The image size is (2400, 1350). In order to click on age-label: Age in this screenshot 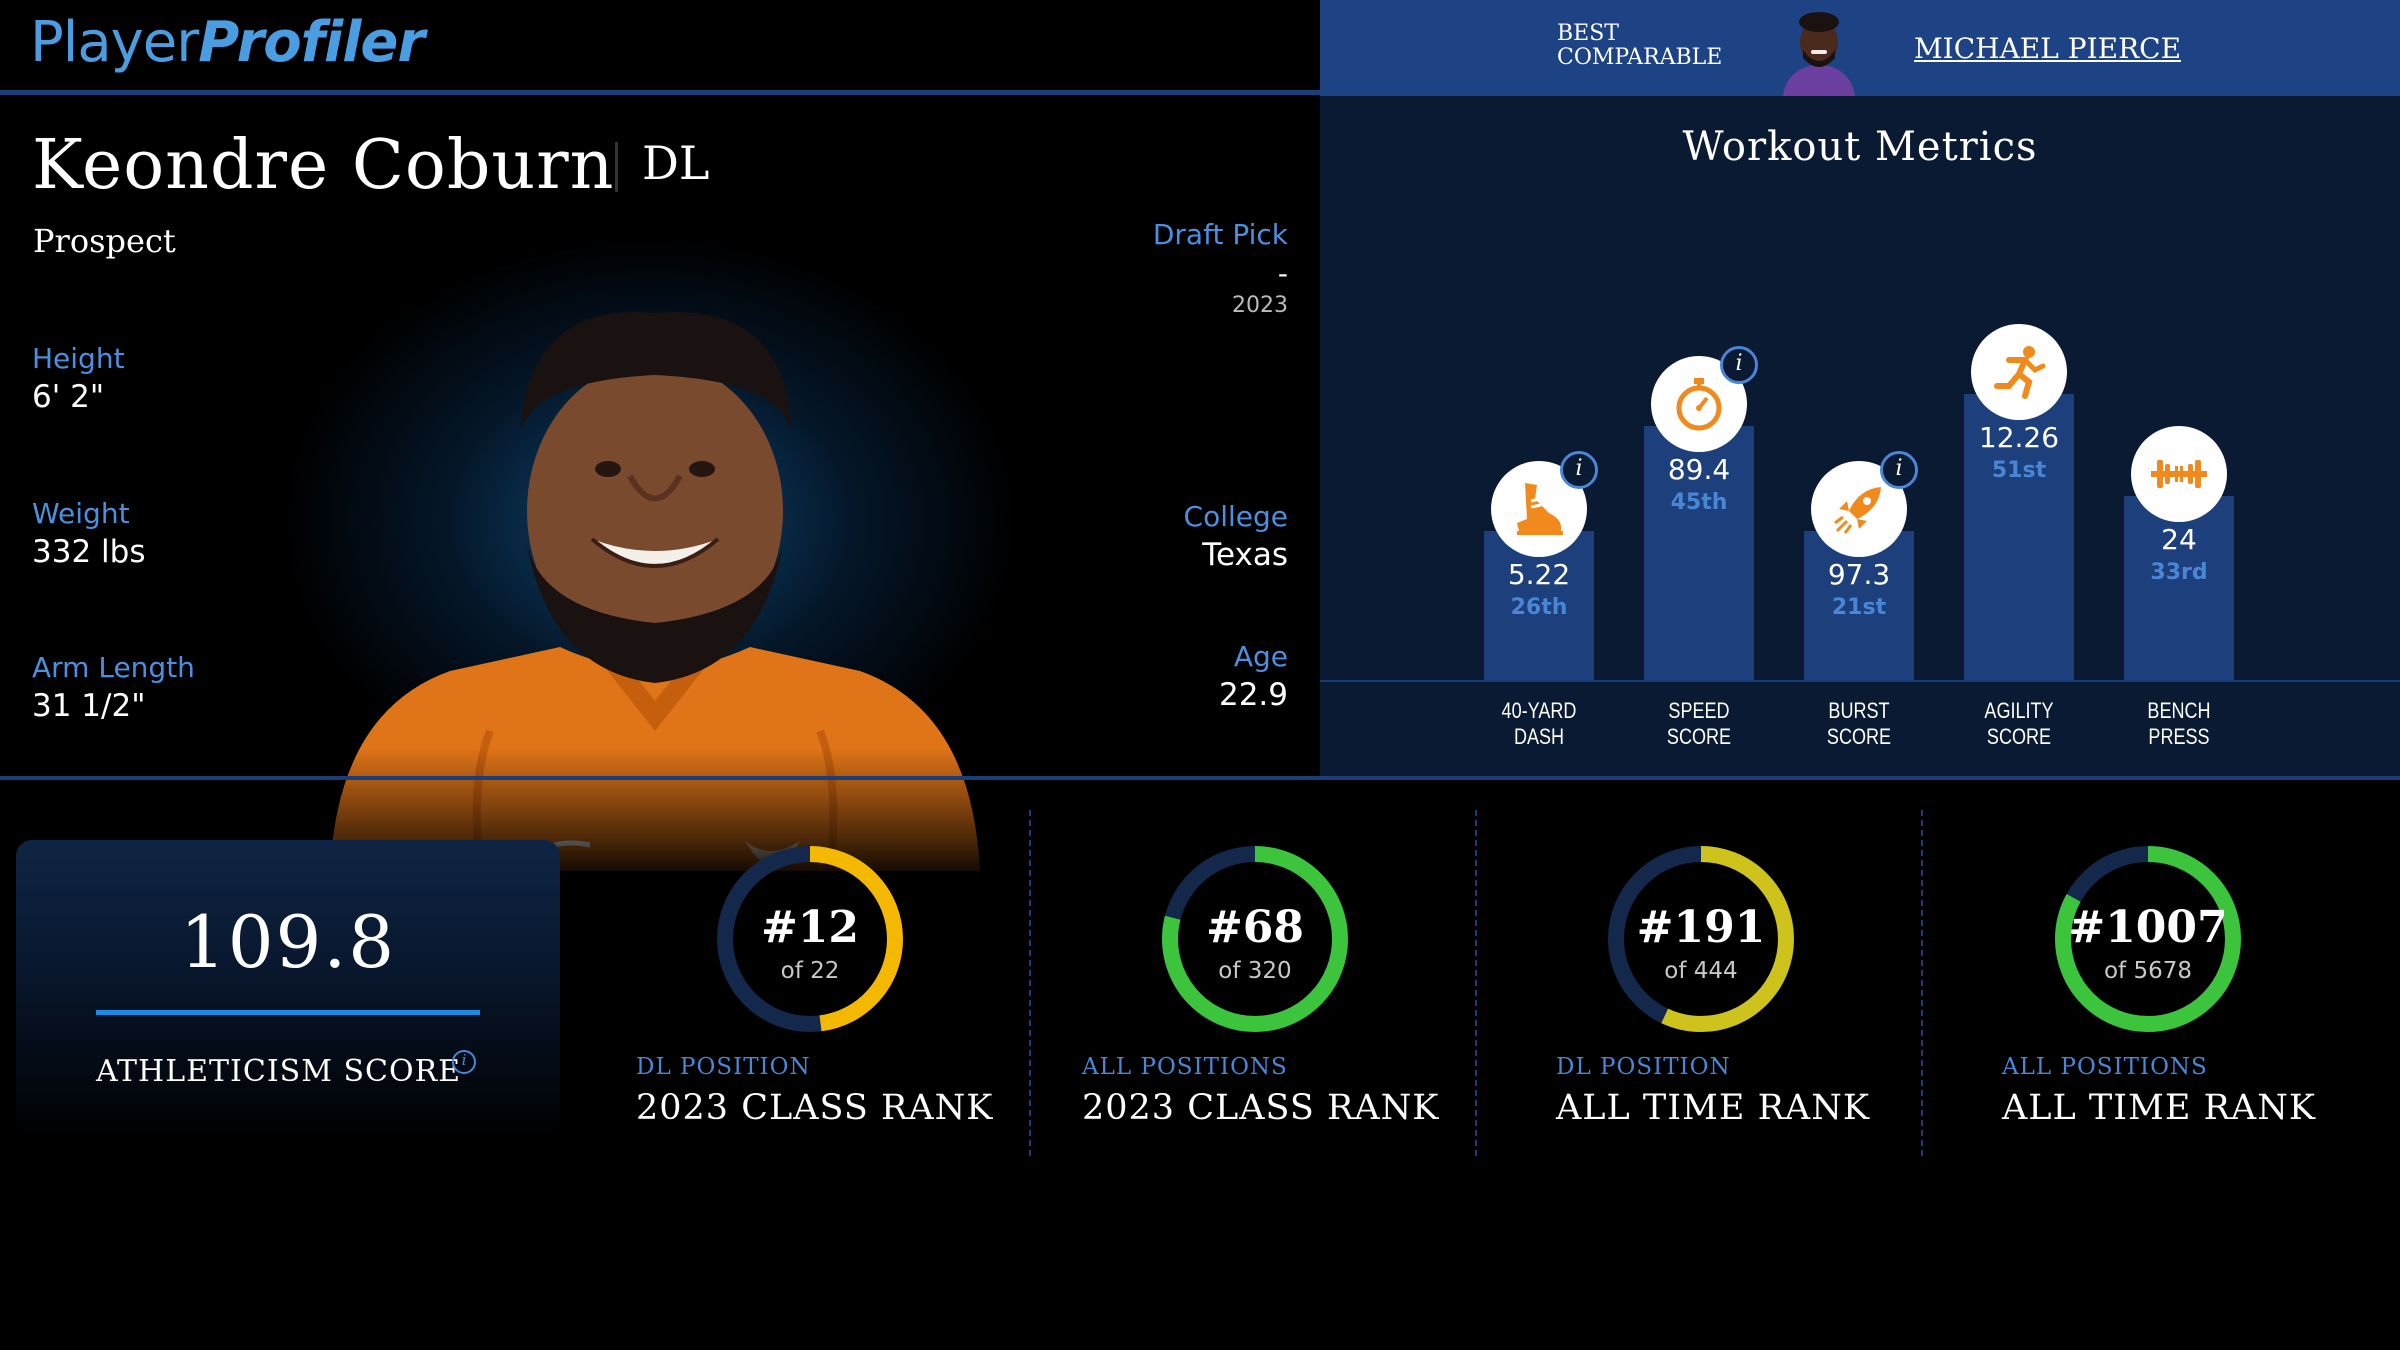, I will do `click(1260, 656)`.